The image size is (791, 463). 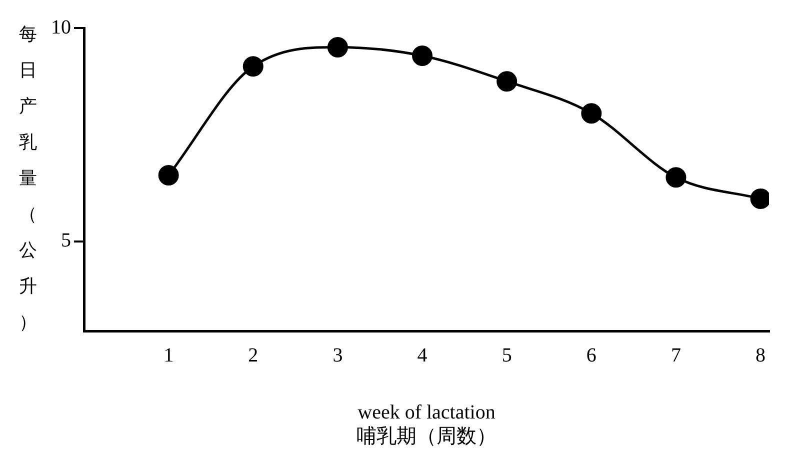 What do you see at coordinates (507, 355) in the screenshot?
I see `x-tick-label: 5` at bounding box center [507, 355].